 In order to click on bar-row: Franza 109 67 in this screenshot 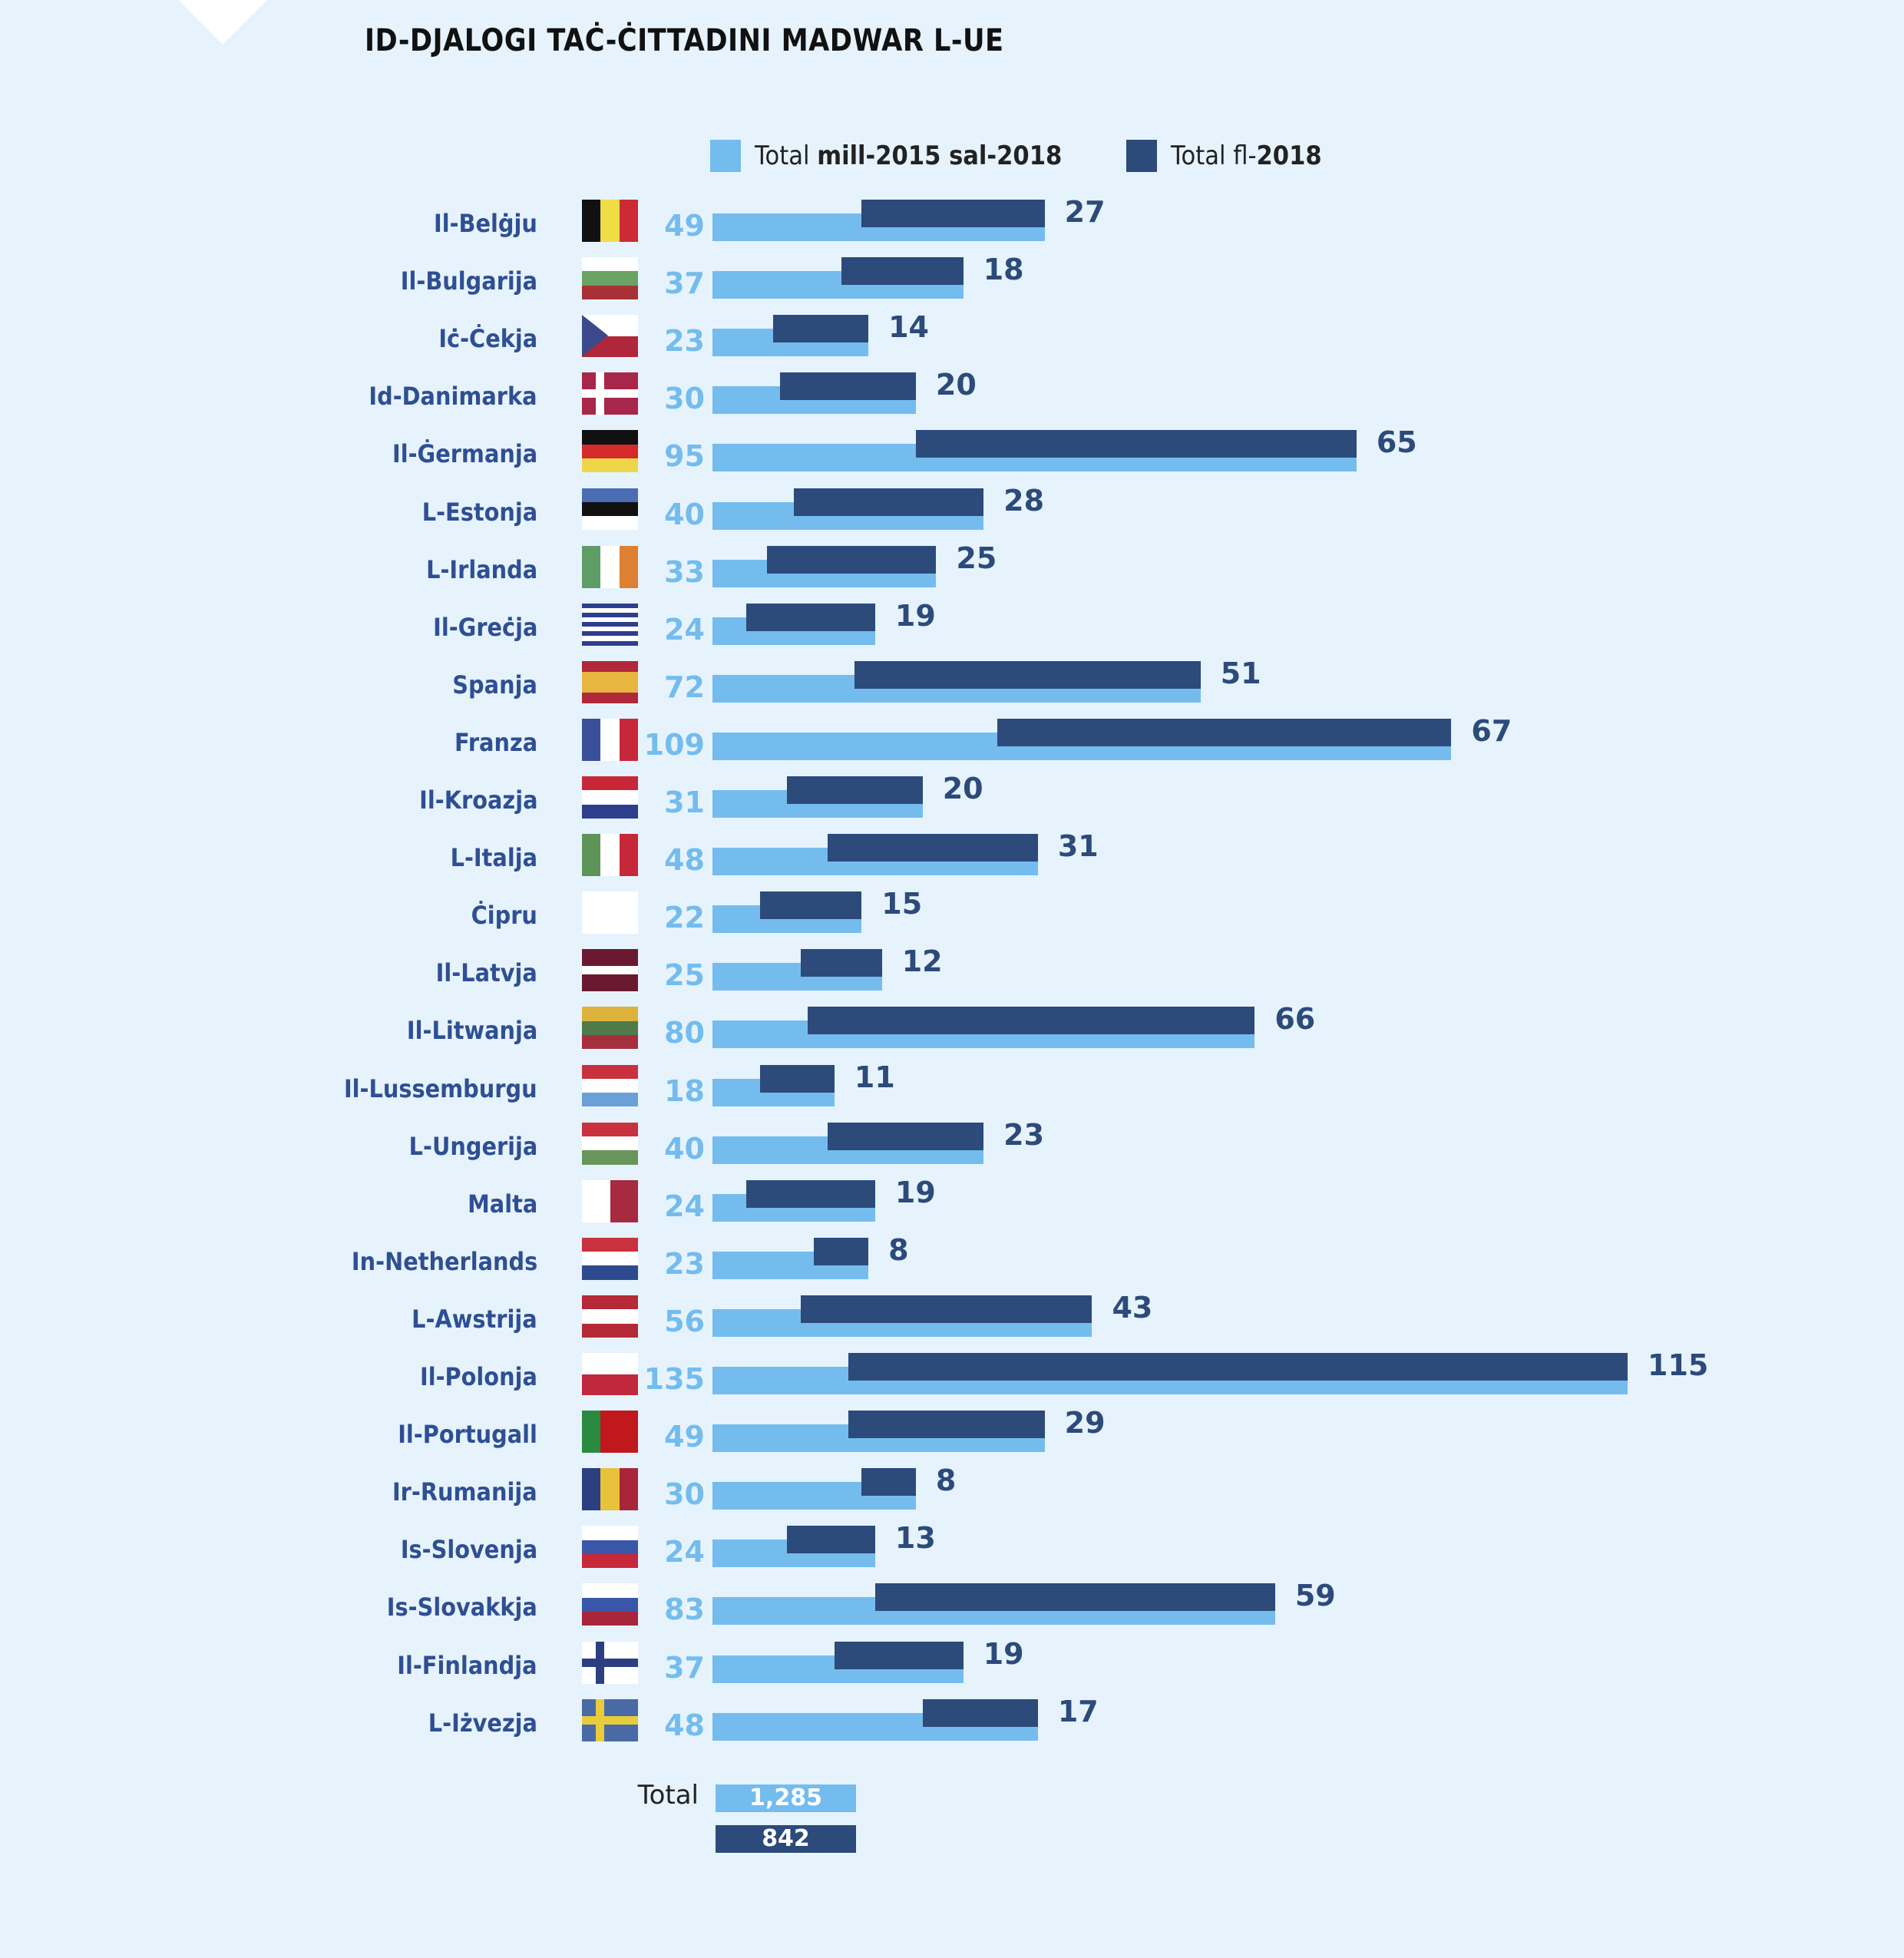, I will do `click(952, 745)`.